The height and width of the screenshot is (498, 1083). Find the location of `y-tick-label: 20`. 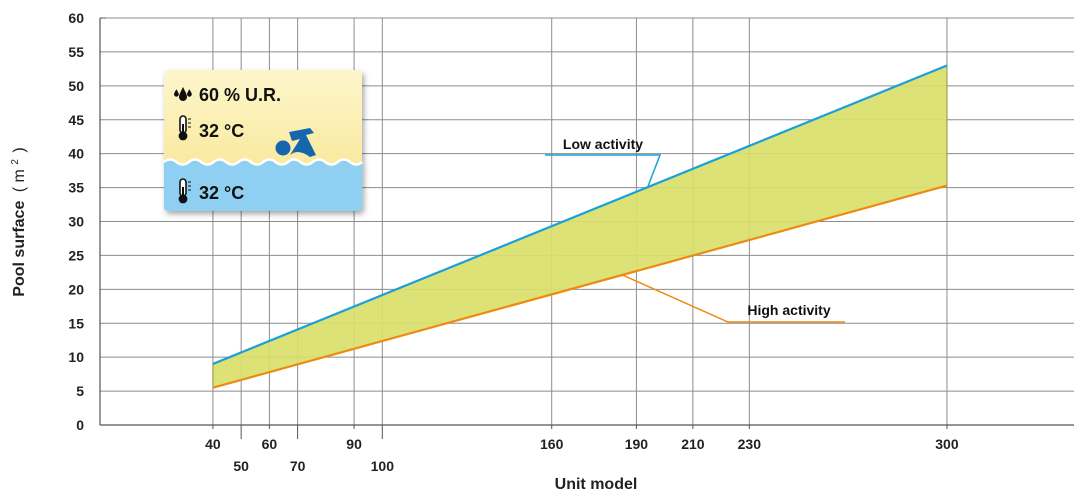

y-tick-label: 20 is located at coordinates (76, 289).